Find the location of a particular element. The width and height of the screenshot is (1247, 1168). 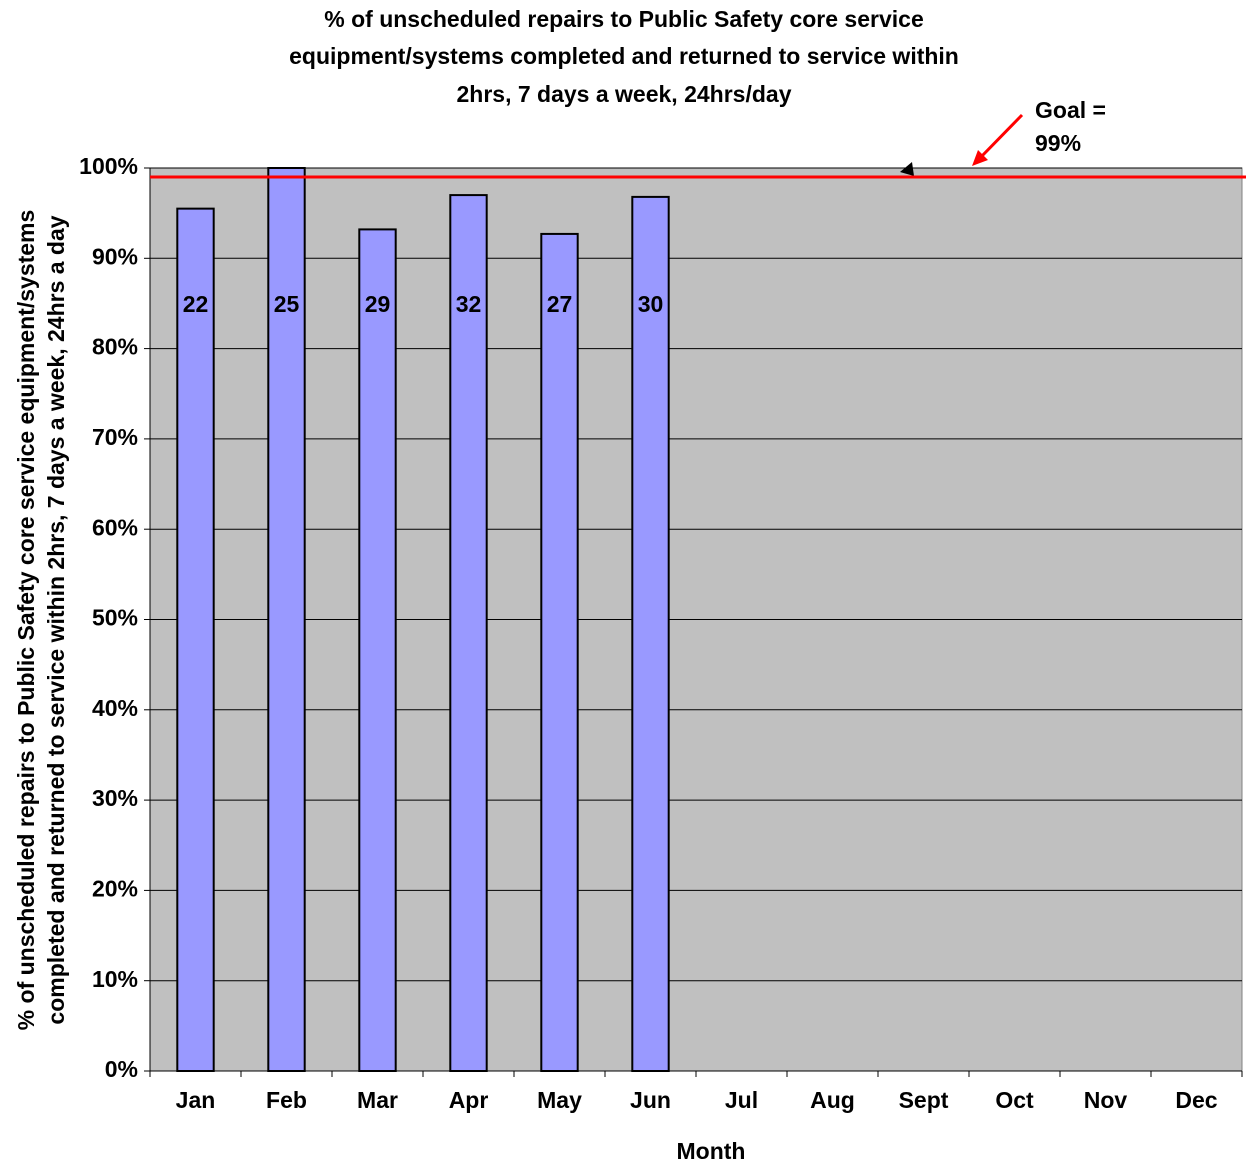

x-tick-label: Oct is located at coordinates (1014, 1100).